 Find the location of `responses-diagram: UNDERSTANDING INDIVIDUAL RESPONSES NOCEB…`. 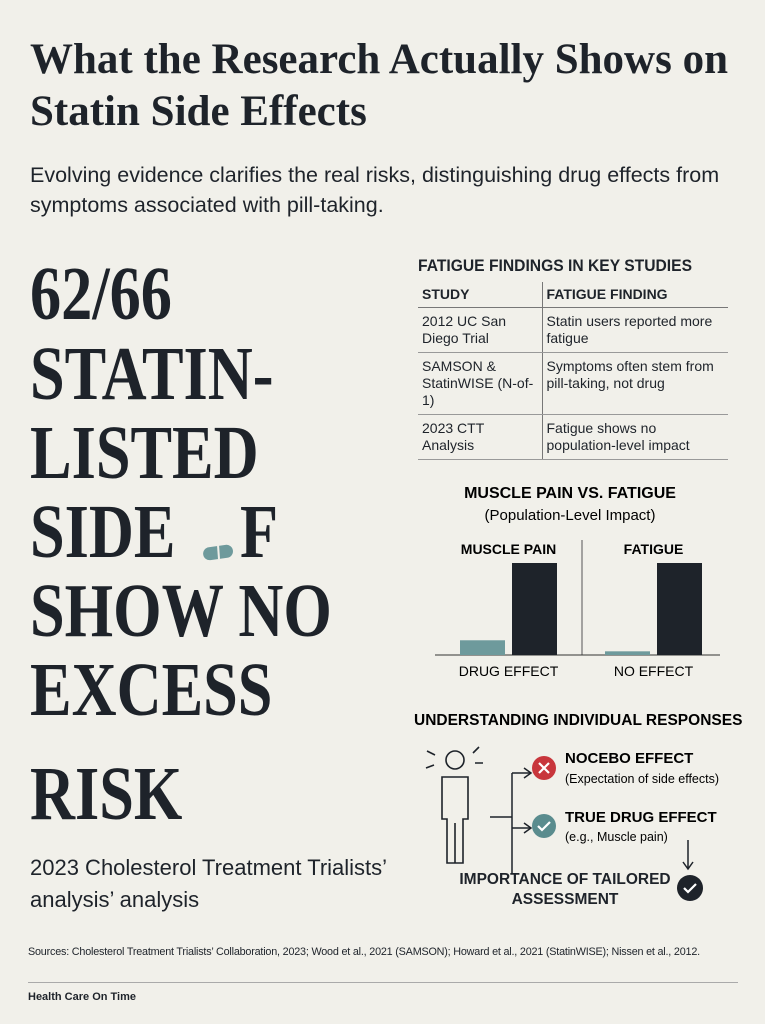

responses-diagram: UNDERSTANDING INDIVIDUAL RESPONSES NOCEB… is located at coordinates (578, 806).